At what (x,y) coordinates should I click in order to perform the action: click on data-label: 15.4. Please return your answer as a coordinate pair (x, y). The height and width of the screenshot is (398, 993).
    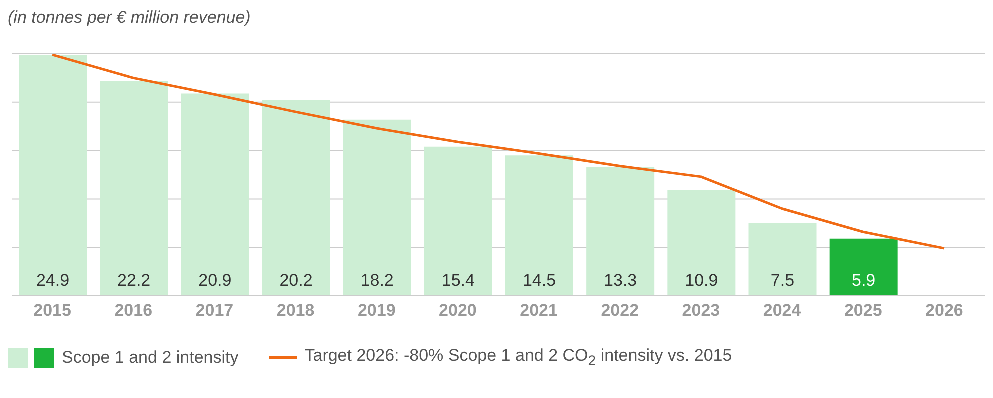
    Looking at the image, I should click on (458, 280).